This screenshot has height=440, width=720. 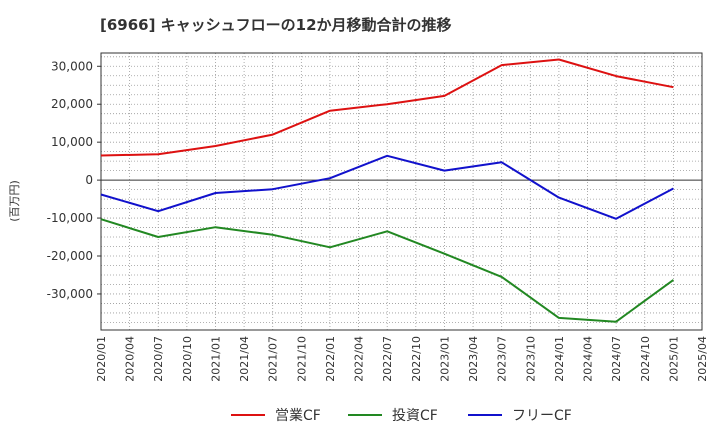 I want to click on y-tick-label: -20,000, so click(x=70, y=256).